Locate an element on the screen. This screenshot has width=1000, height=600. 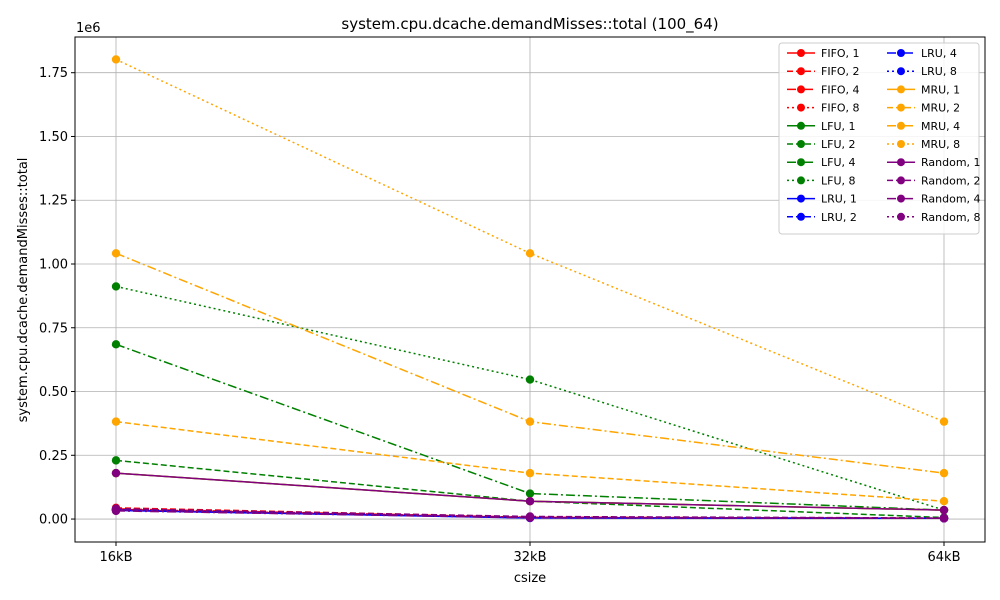
legend-item: FIFO, 4 is located at coordinates (823, 89).